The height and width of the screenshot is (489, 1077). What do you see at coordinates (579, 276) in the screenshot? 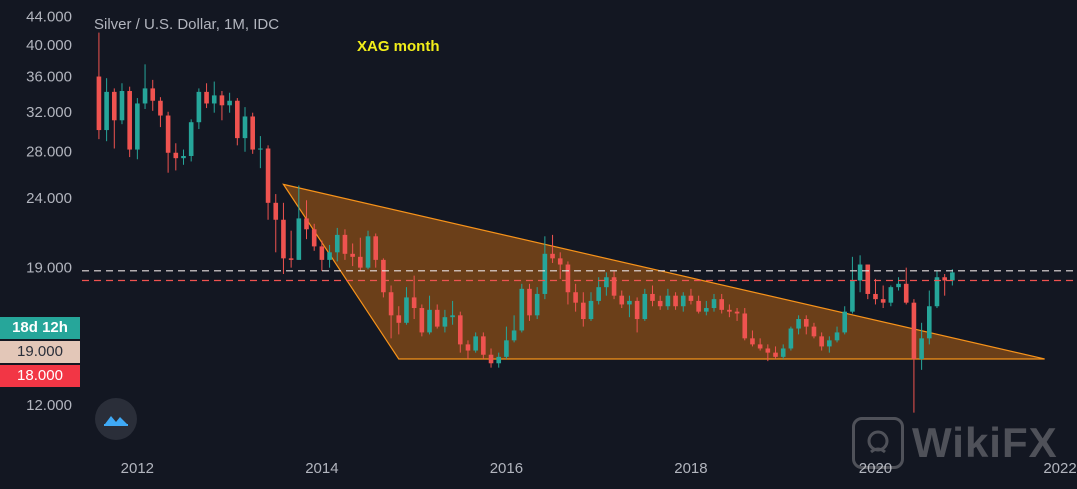
I see `reference-lines` at bounding box center [579, 276].